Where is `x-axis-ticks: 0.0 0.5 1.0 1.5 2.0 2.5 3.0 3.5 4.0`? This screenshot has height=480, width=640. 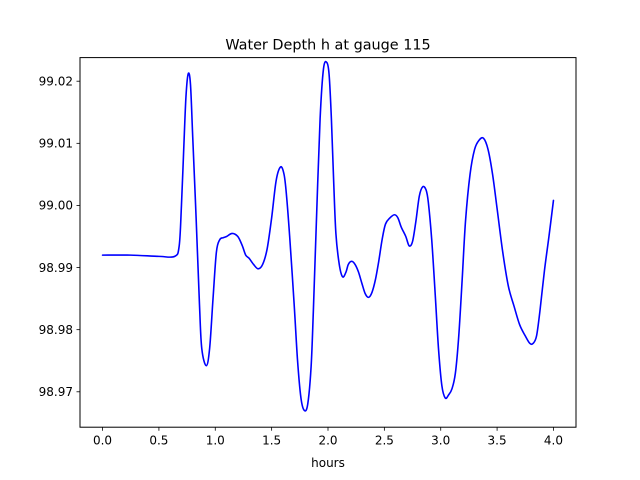
x-axis-ticks: 0.0 0.5 1.0 1.5 2.0 2.5 3.0 3.5 4.0 is located at coordinates (328, 437).